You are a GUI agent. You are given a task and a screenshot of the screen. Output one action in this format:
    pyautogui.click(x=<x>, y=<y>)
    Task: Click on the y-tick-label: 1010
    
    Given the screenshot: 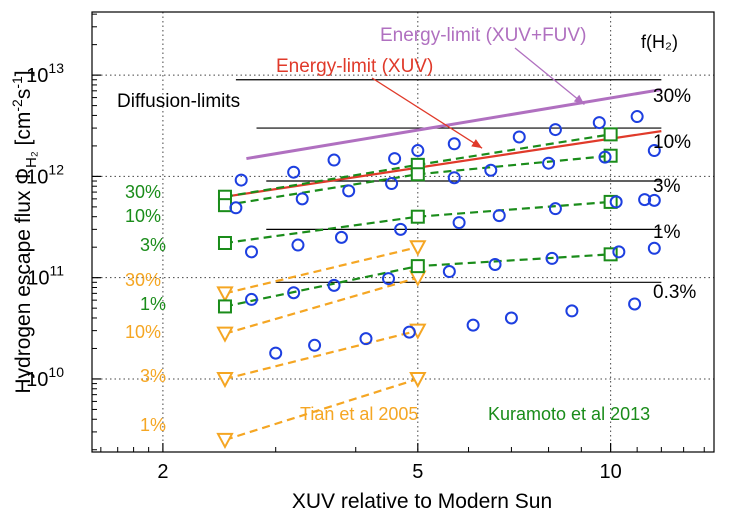 What is the action you would take?
    pyautogui.click(x=45, y=377)
    